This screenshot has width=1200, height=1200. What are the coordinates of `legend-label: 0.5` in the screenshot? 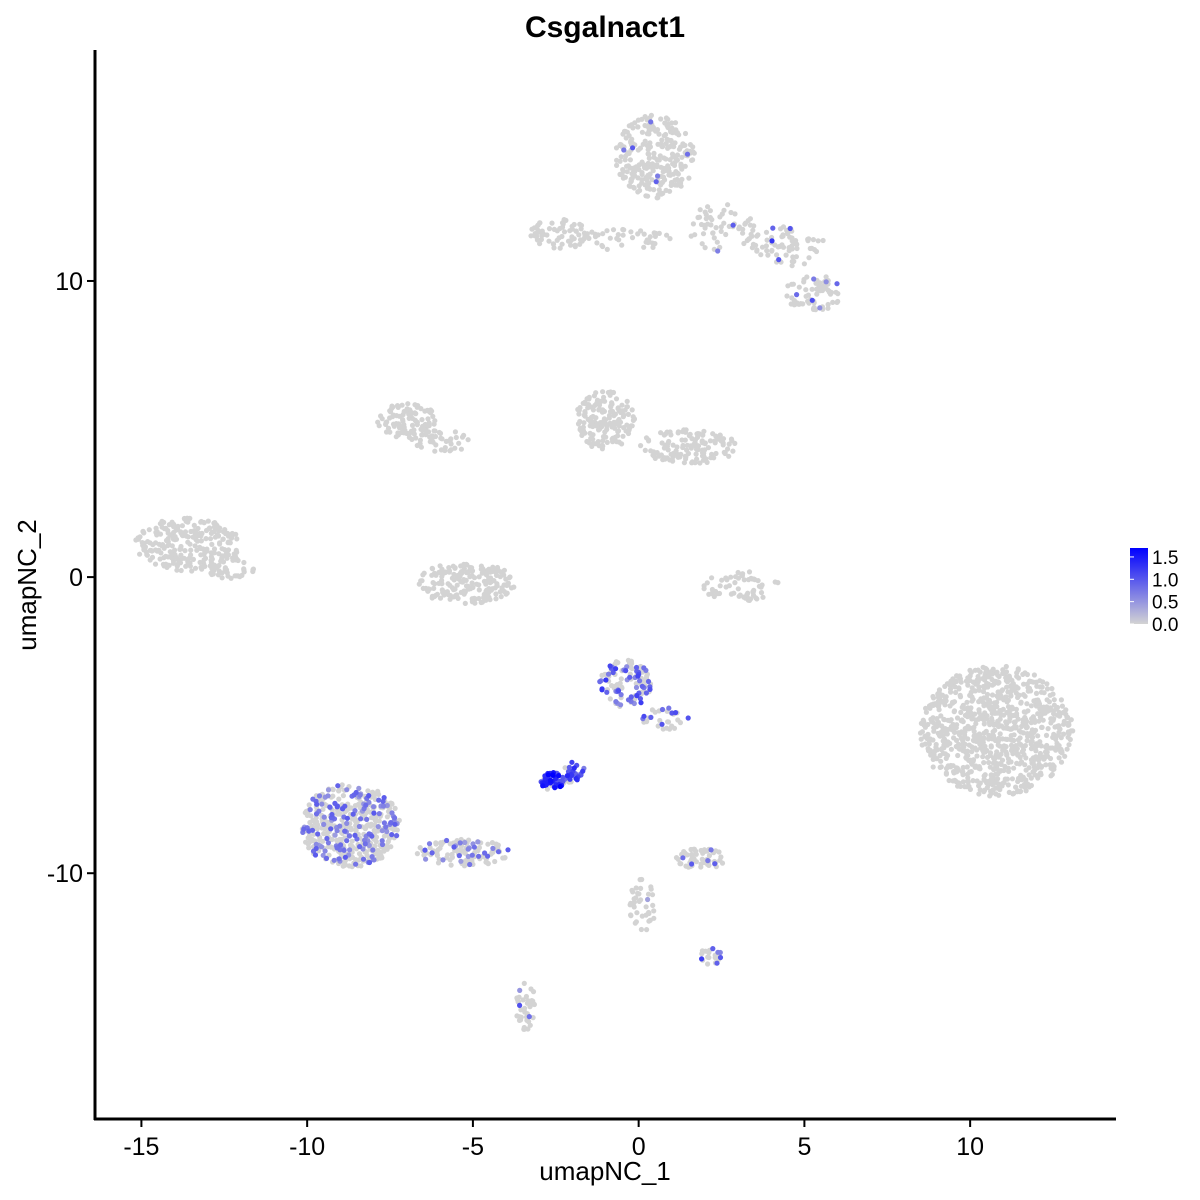 It's located at (1165, 603).